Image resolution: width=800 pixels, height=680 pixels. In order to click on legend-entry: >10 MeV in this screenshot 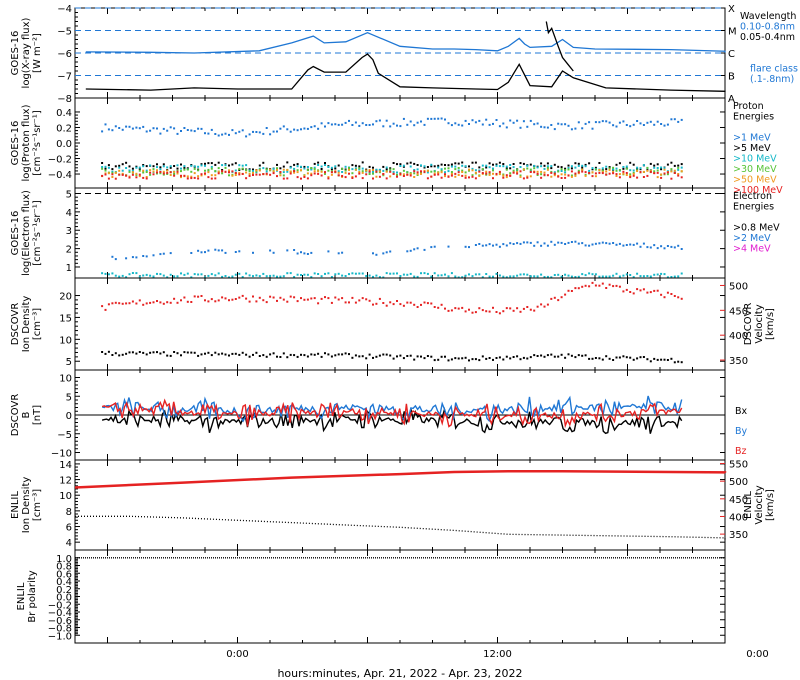, I will do `click(755, 159)`.